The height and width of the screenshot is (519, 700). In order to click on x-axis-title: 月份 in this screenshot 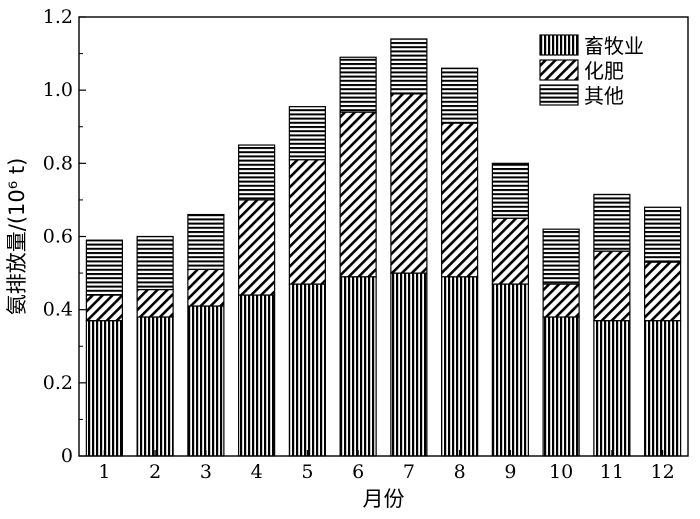, I will do `click(384, 499)`.